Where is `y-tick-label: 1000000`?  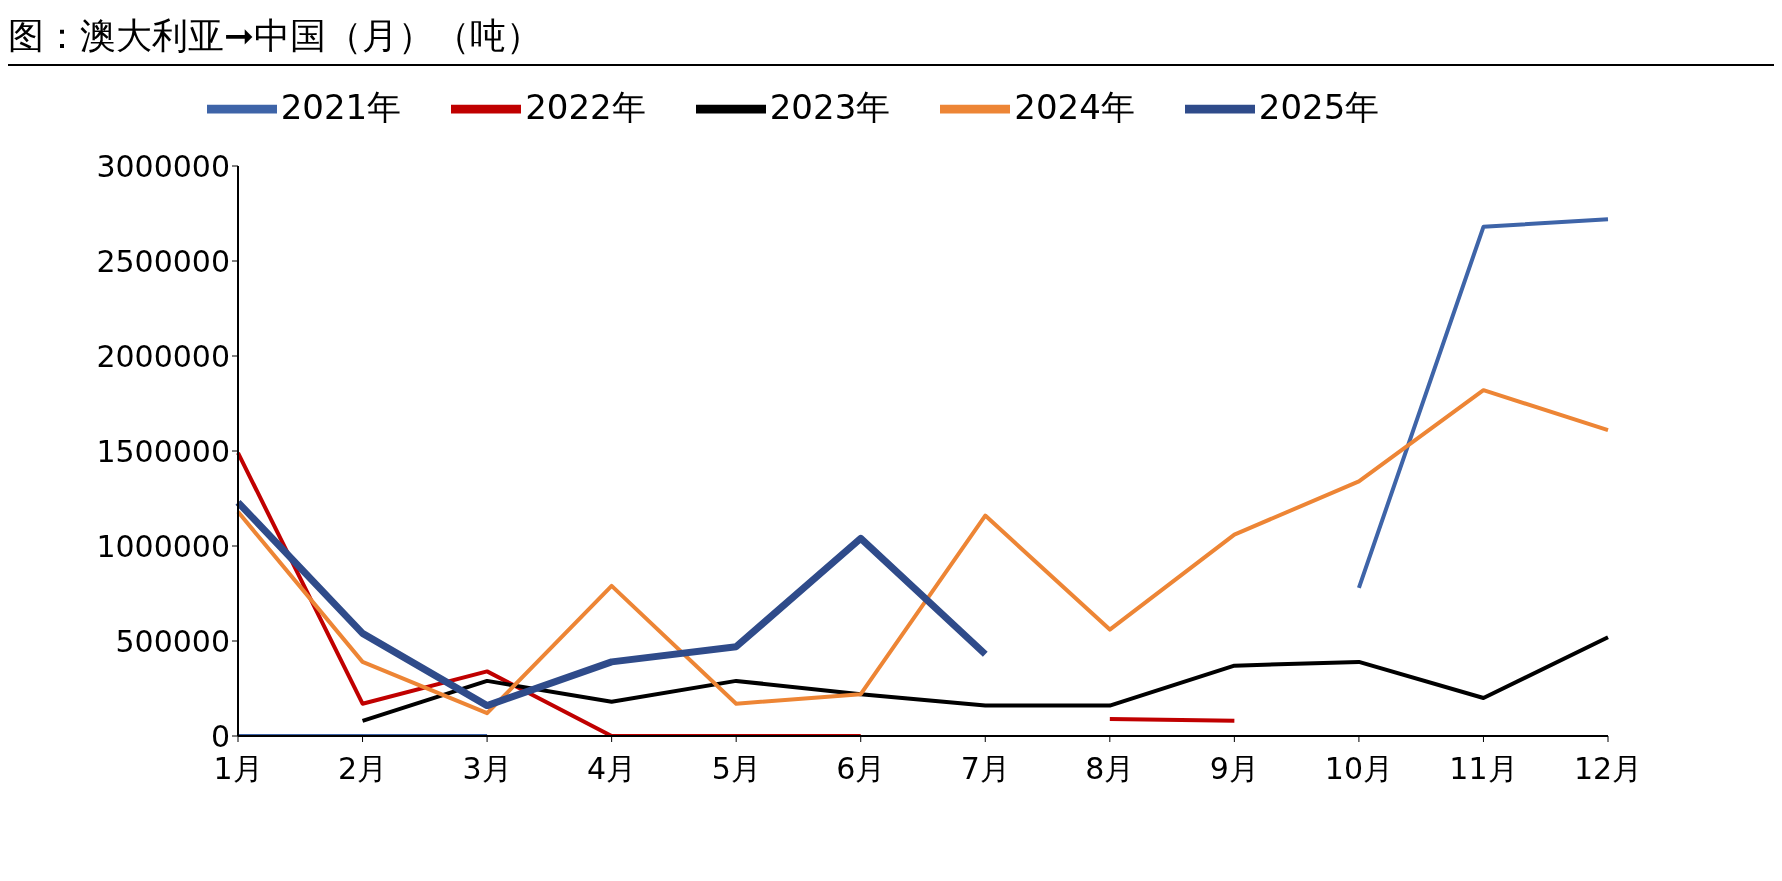
y-tick-label: 1000000 is located at coordinates (163, 546).